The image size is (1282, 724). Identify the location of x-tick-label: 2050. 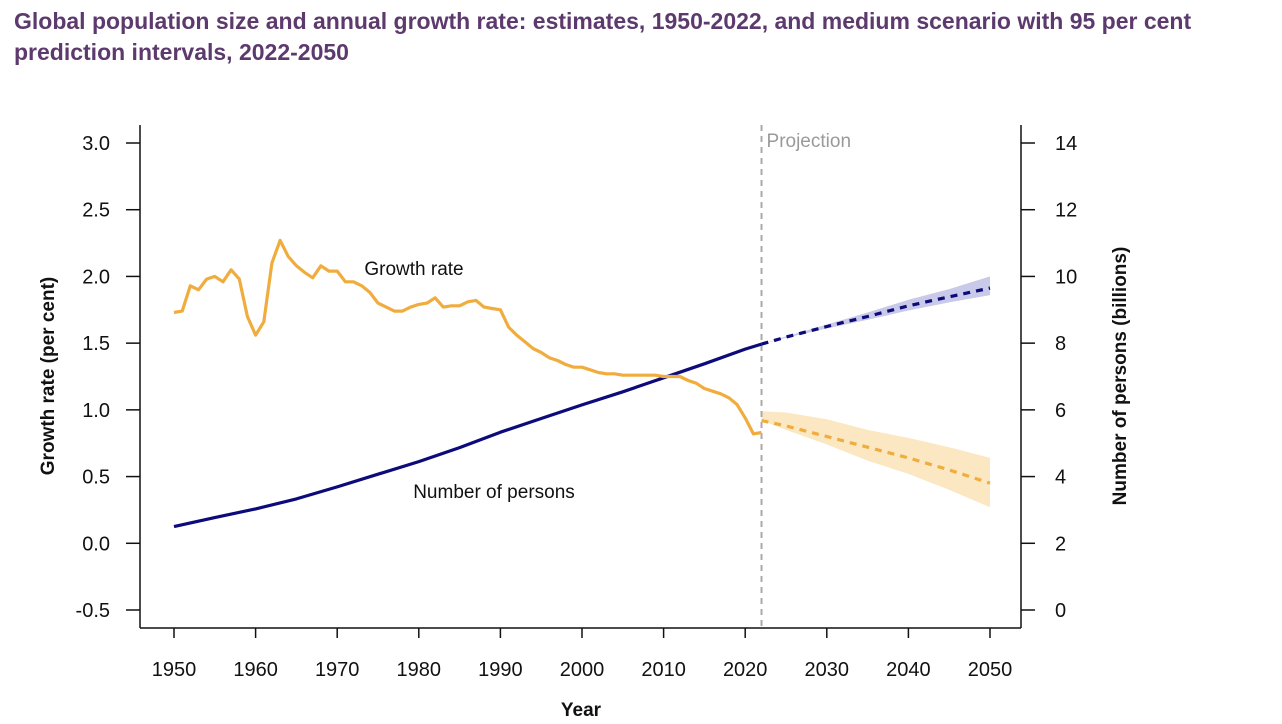
(990, 670).